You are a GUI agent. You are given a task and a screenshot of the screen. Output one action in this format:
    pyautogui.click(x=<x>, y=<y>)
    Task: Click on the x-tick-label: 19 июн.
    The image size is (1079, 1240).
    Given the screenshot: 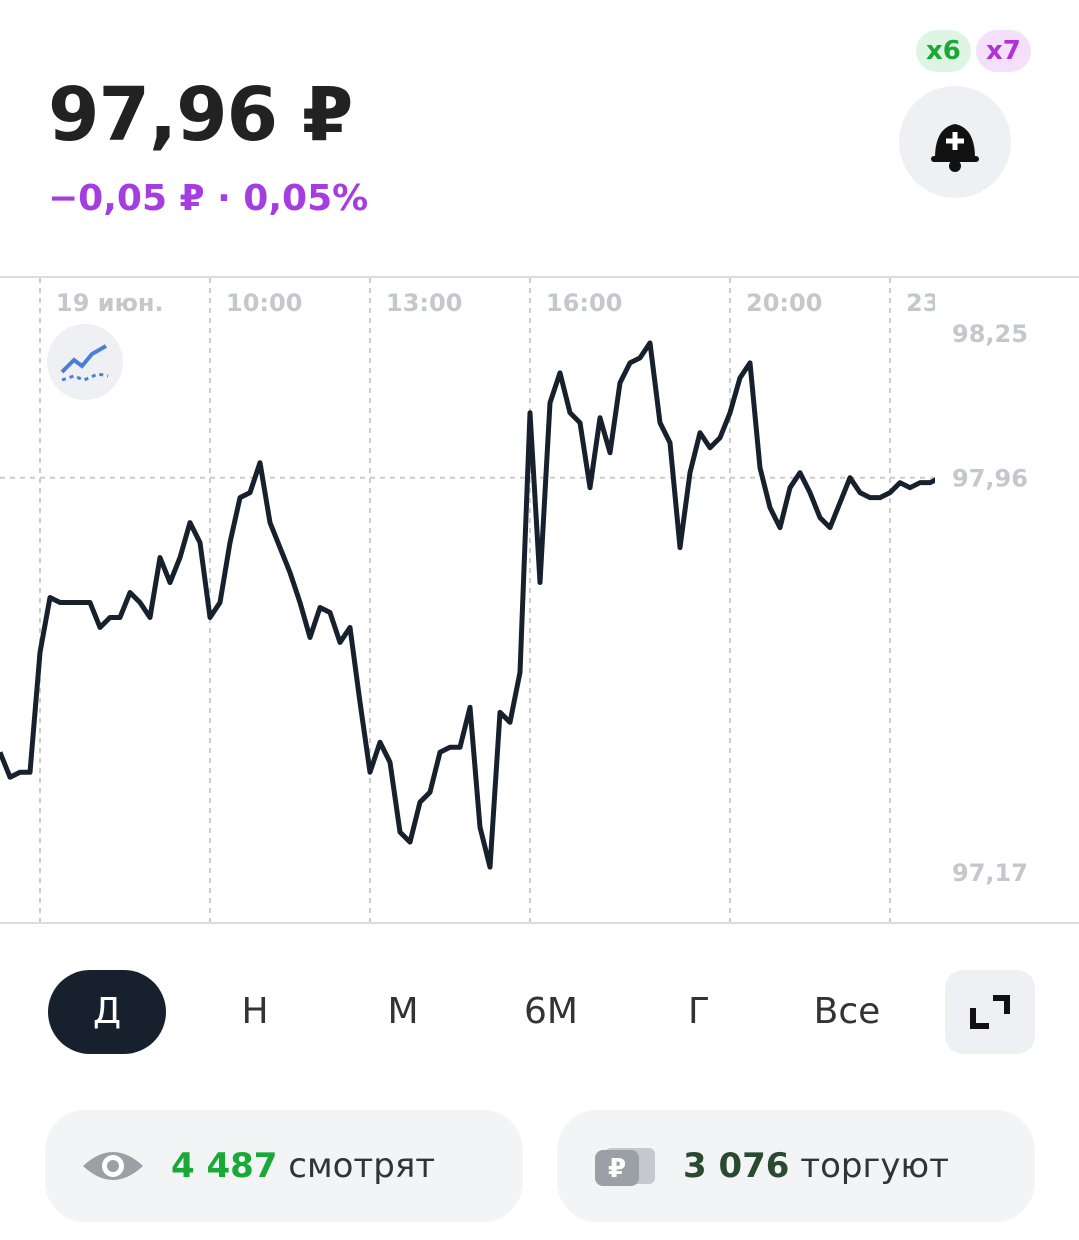 What is the action you would take?
    pyautogui.click(x=110, y=303)
    